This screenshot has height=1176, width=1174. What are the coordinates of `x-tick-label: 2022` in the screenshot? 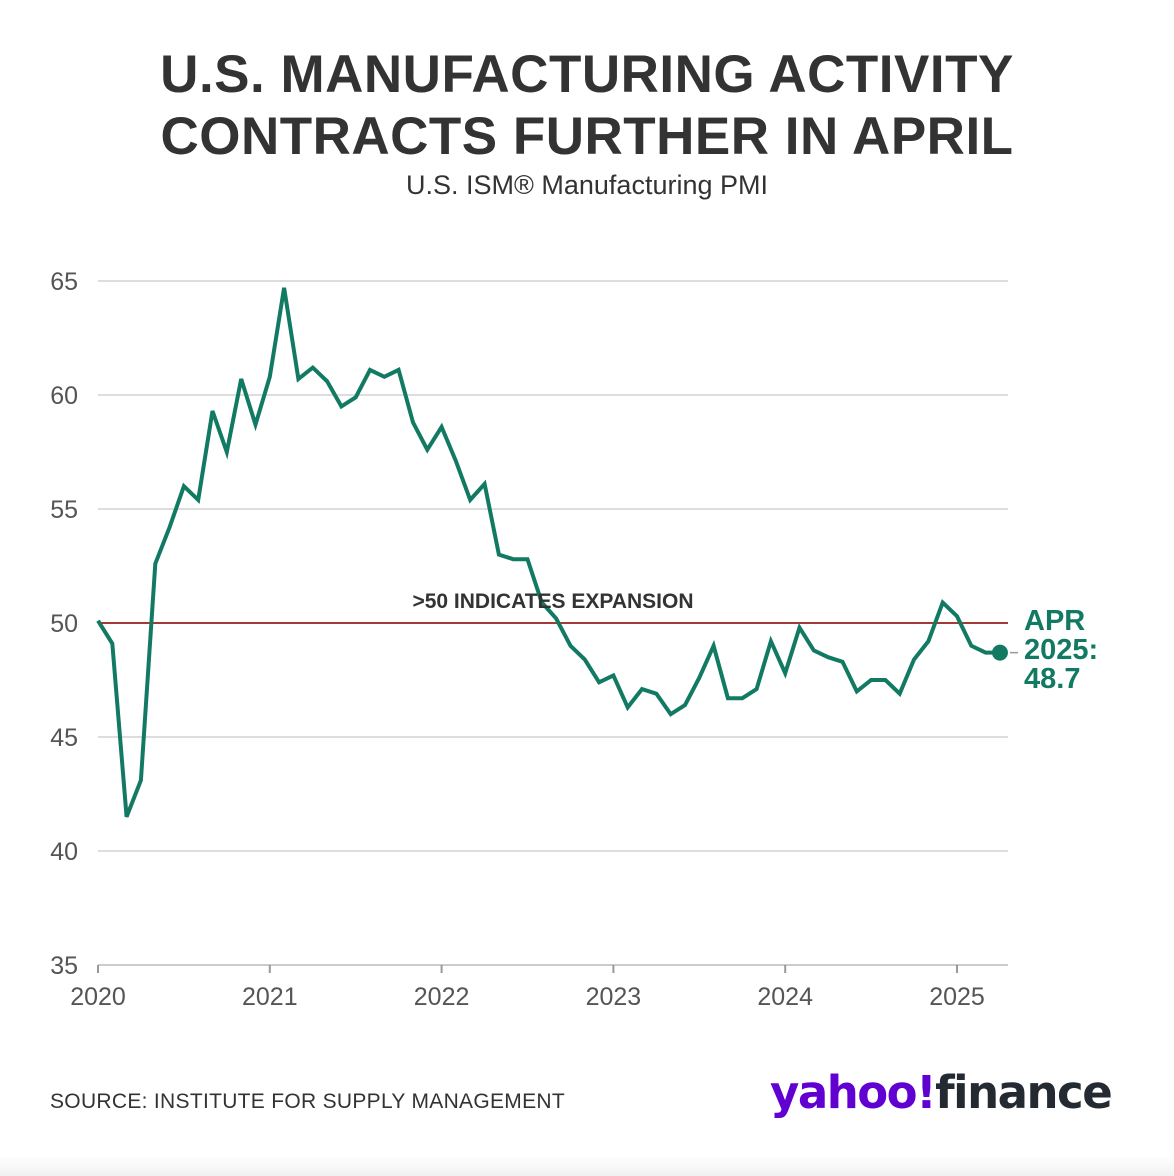 It's located at (442, 997).